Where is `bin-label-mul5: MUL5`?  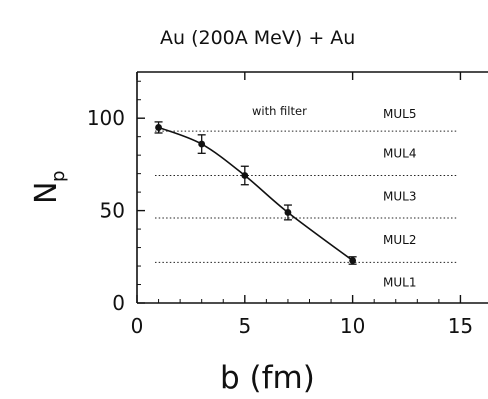 bin-label-mul5: MUL5 is located at coordinates (399, 114).